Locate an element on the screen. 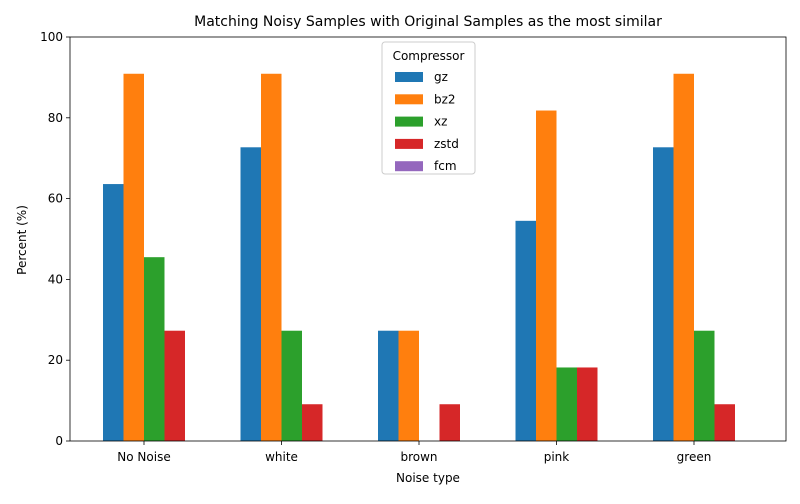 The height and width of the screenshot is (504, 800). y-tick-label: 40 is located at coordinates (55, 279).